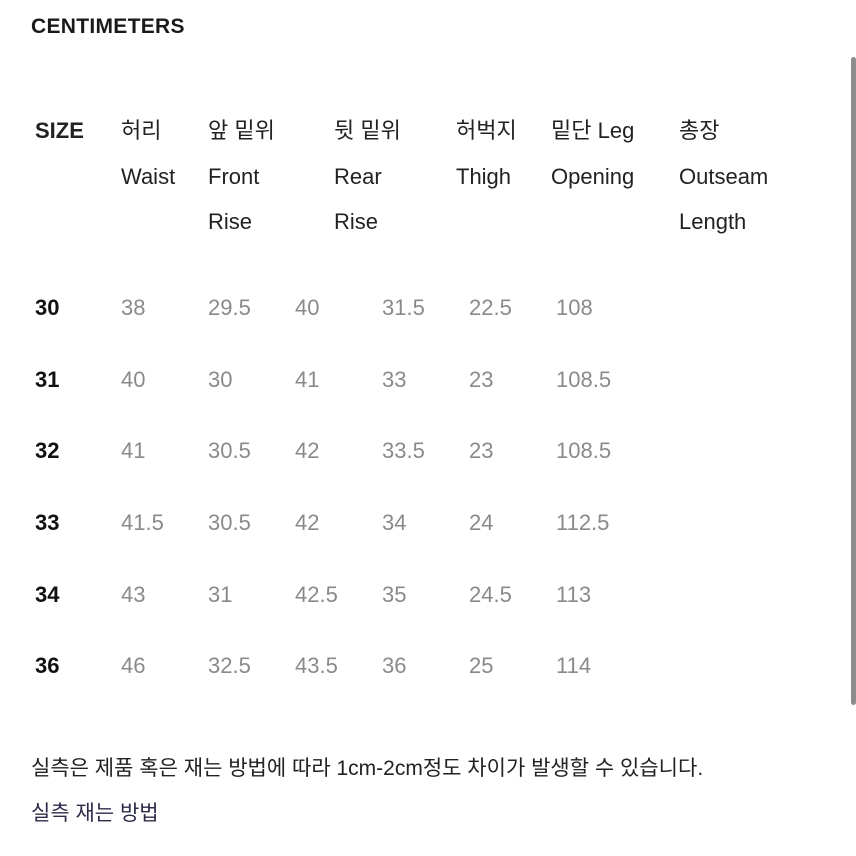 The height and width of the screenshot is (856, 856). I want to click on scrollbar, so click(853, 381).